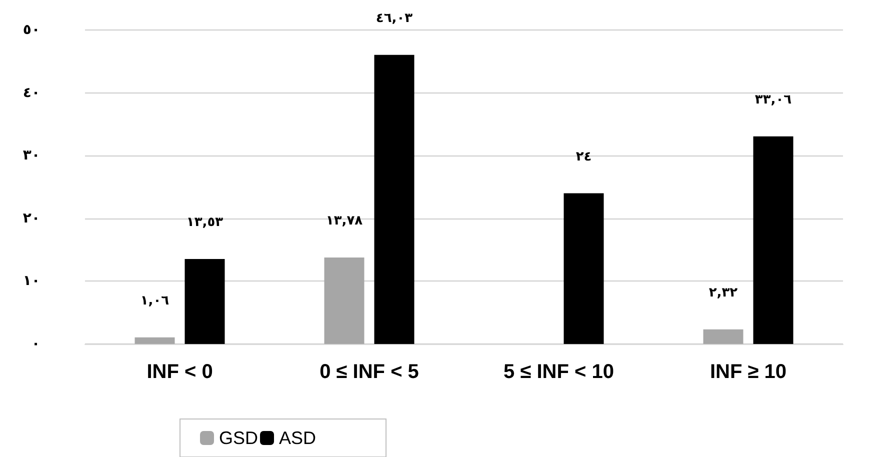  What do you see at coordinates (344, 220) in the screenshot?
I see `data-label: ١٣,٧٨` at bounding box center [344, 220].